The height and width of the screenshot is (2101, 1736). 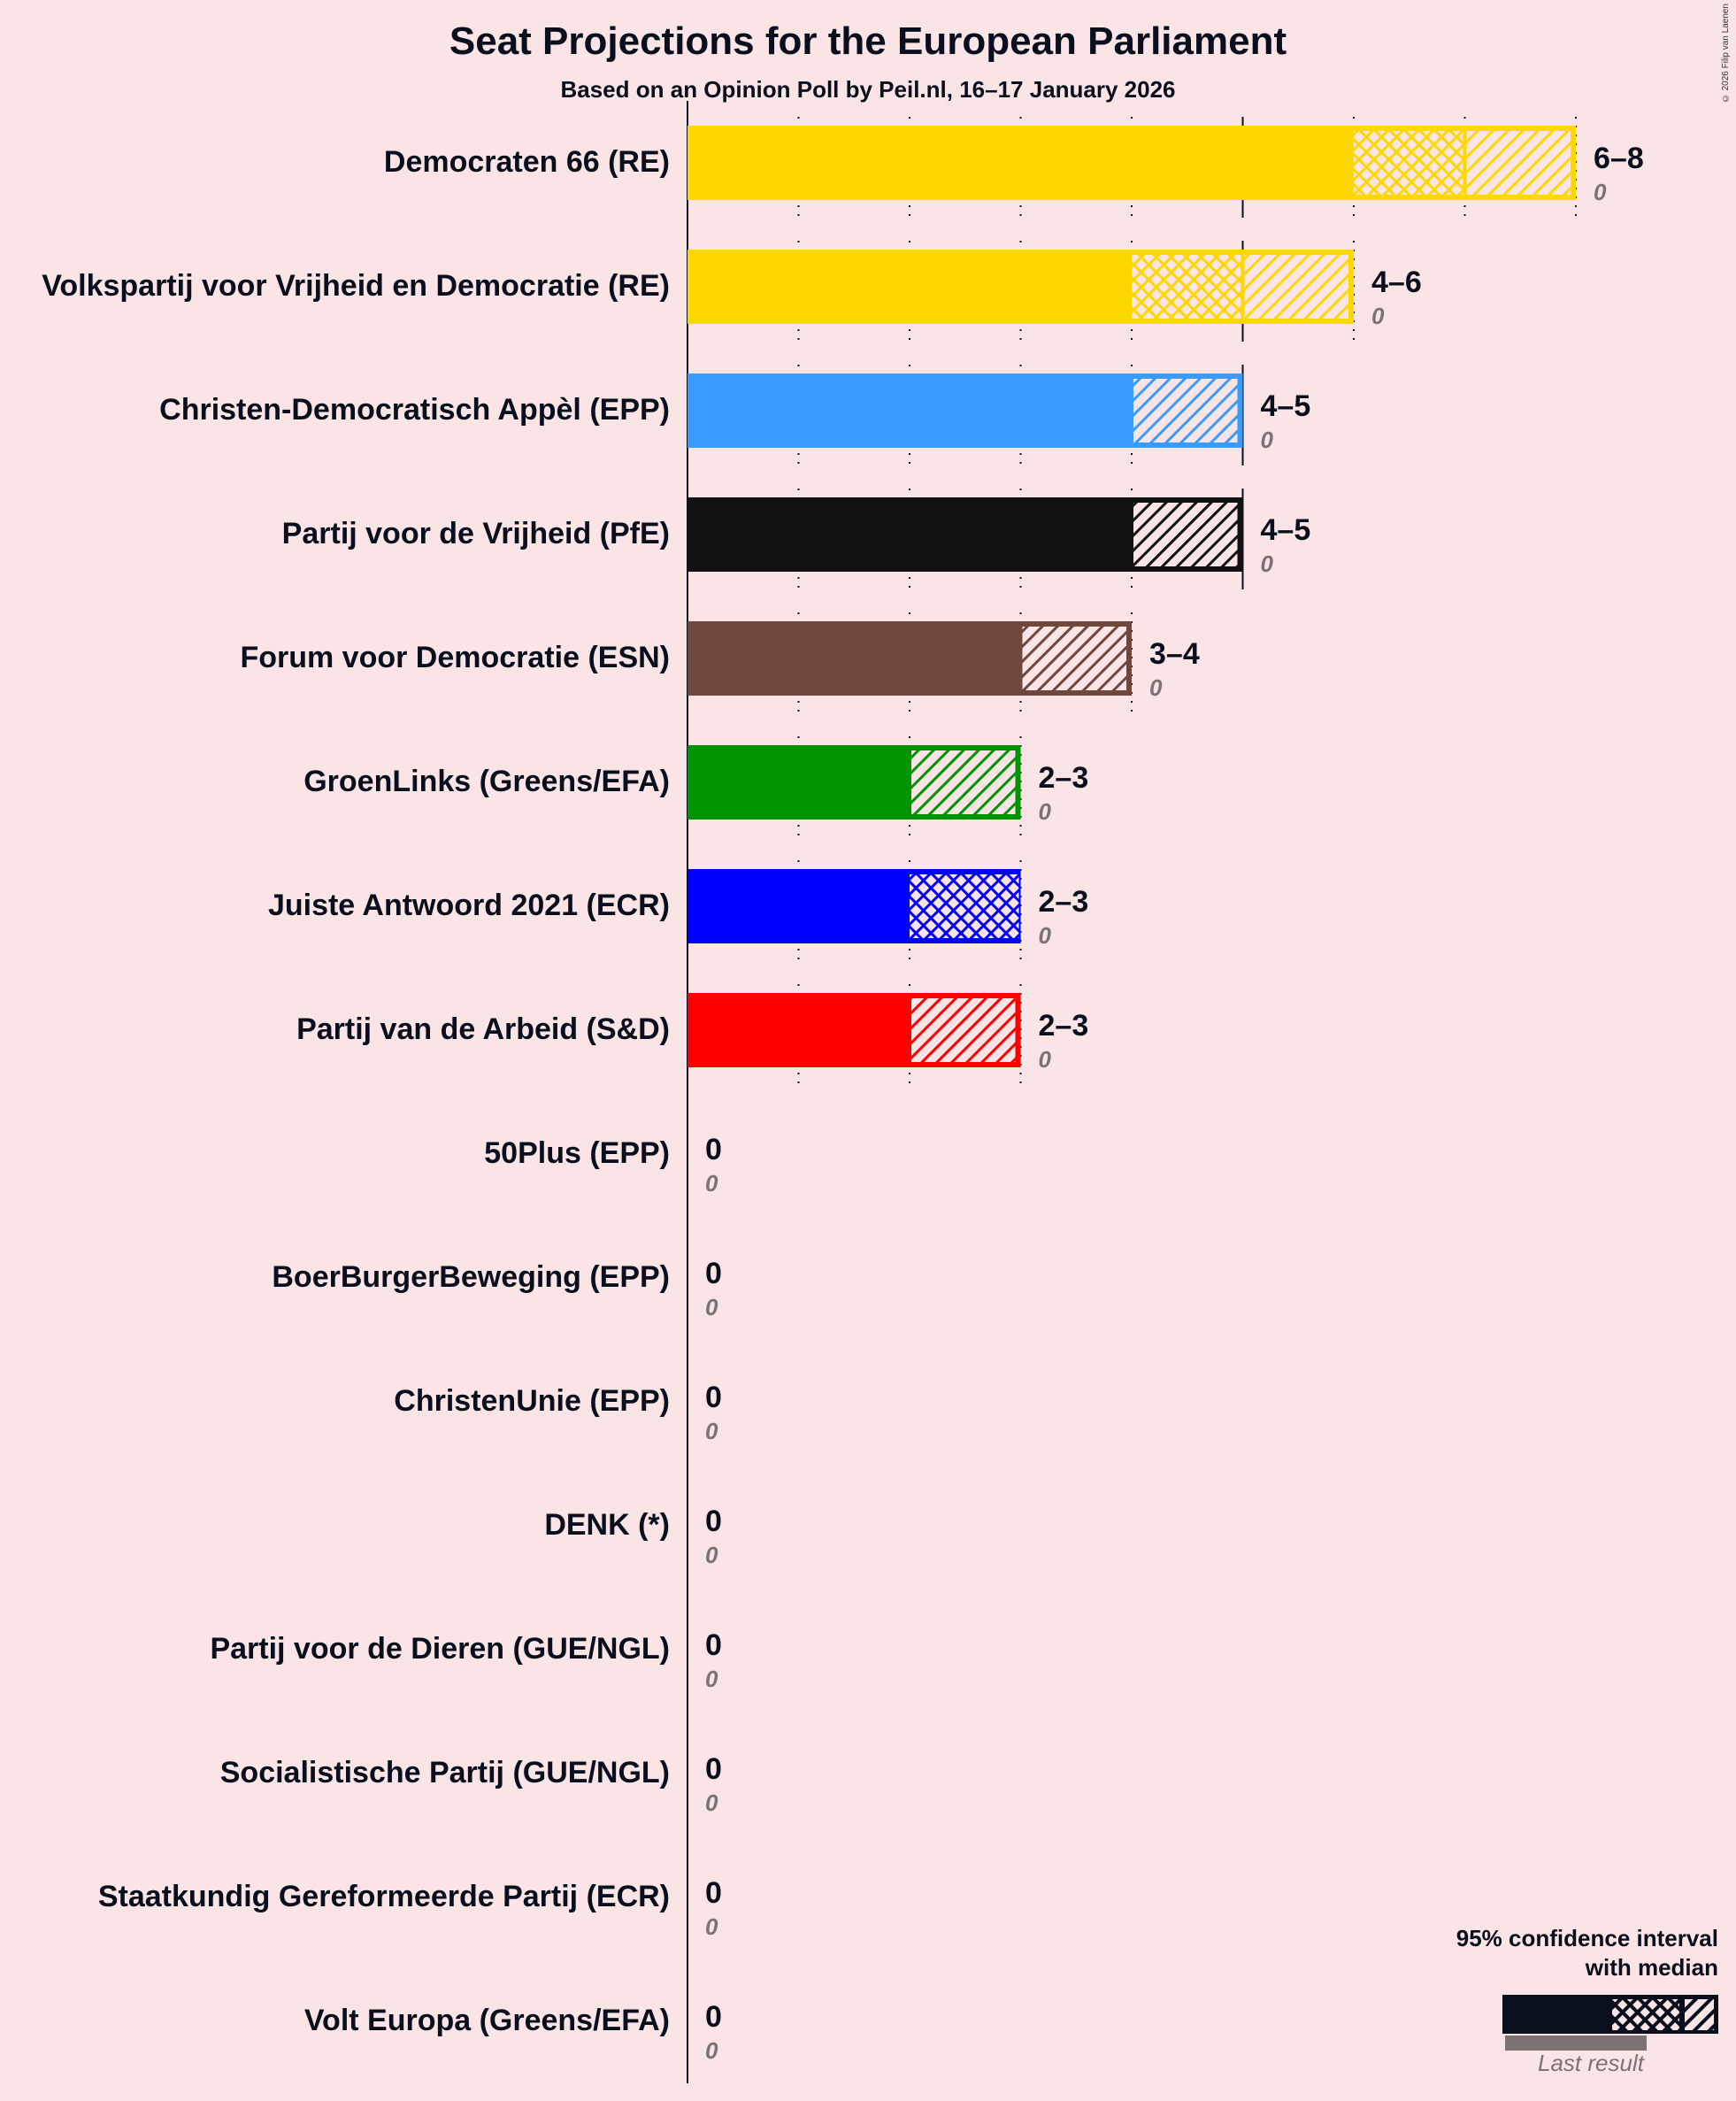 I want to click on party-label: ChristenUnie (EPP), so click(x=532, y=1401).